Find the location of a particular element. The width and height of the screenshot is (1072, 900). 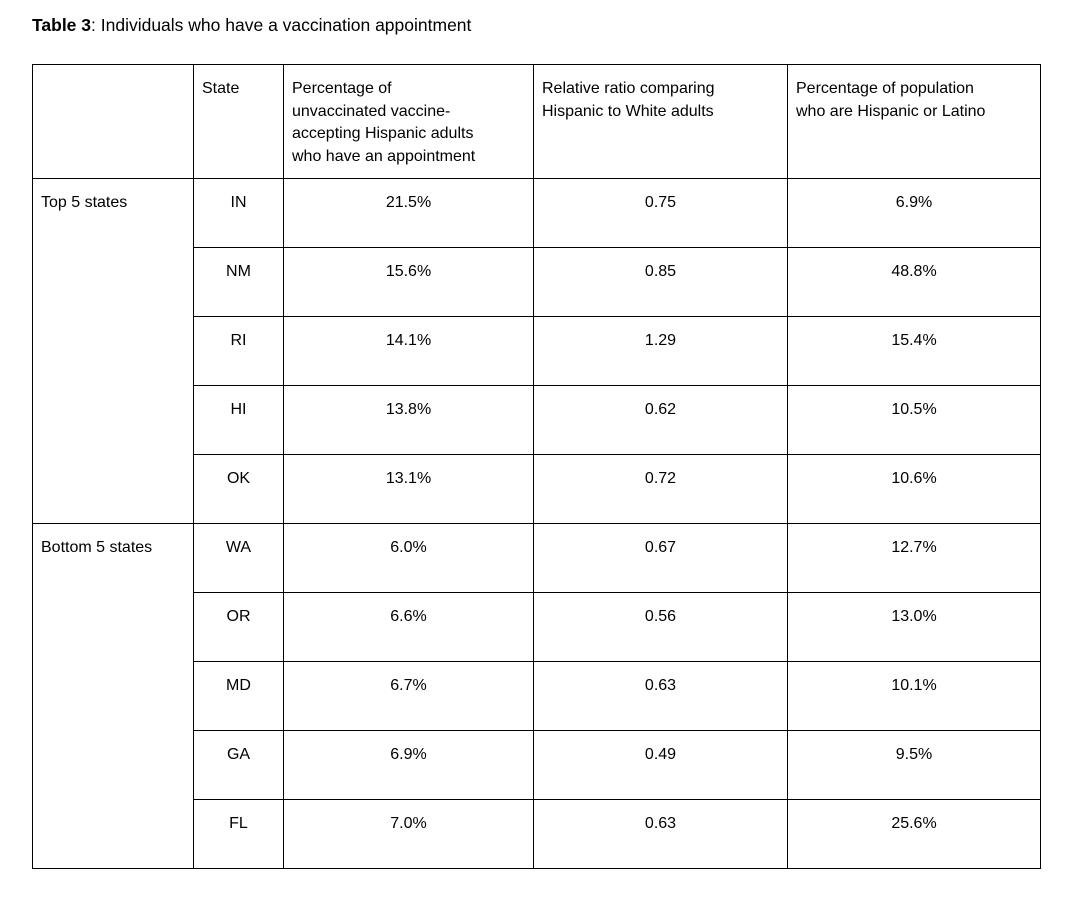

table-row-ri: RI 14.1% 1.29 15.4% is located at coordinates (537, 351).